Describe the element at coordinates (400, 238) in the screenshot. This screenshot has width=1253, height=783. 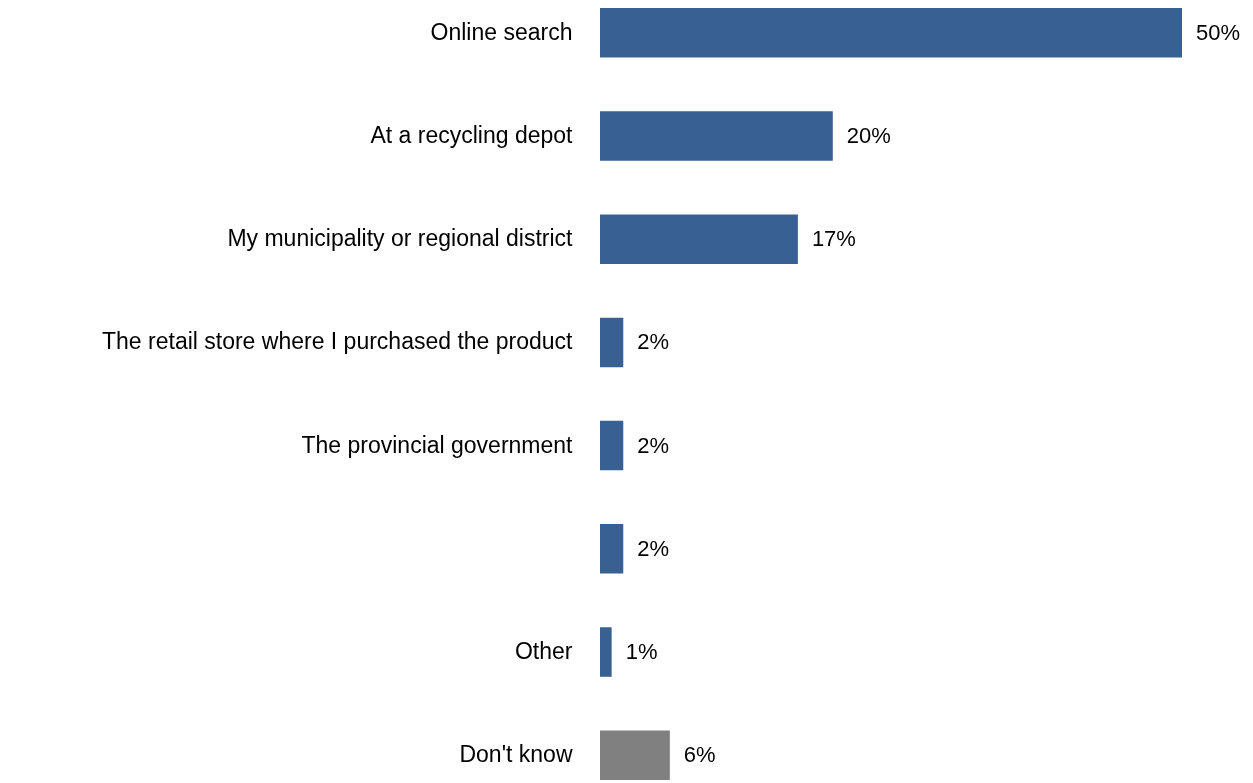
I see `y-tick-label: My municipality or regional district` at that location.